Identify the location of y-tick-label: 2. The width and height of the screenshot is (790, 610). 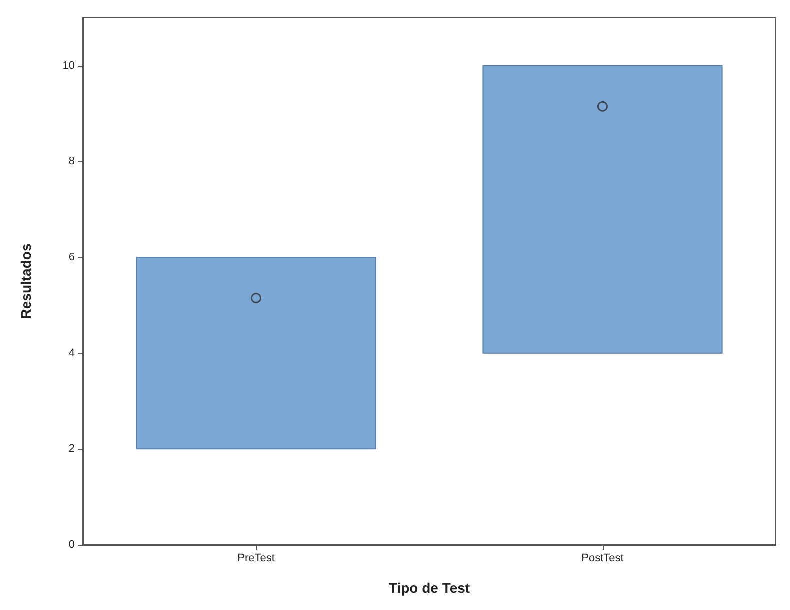
(71, 449).